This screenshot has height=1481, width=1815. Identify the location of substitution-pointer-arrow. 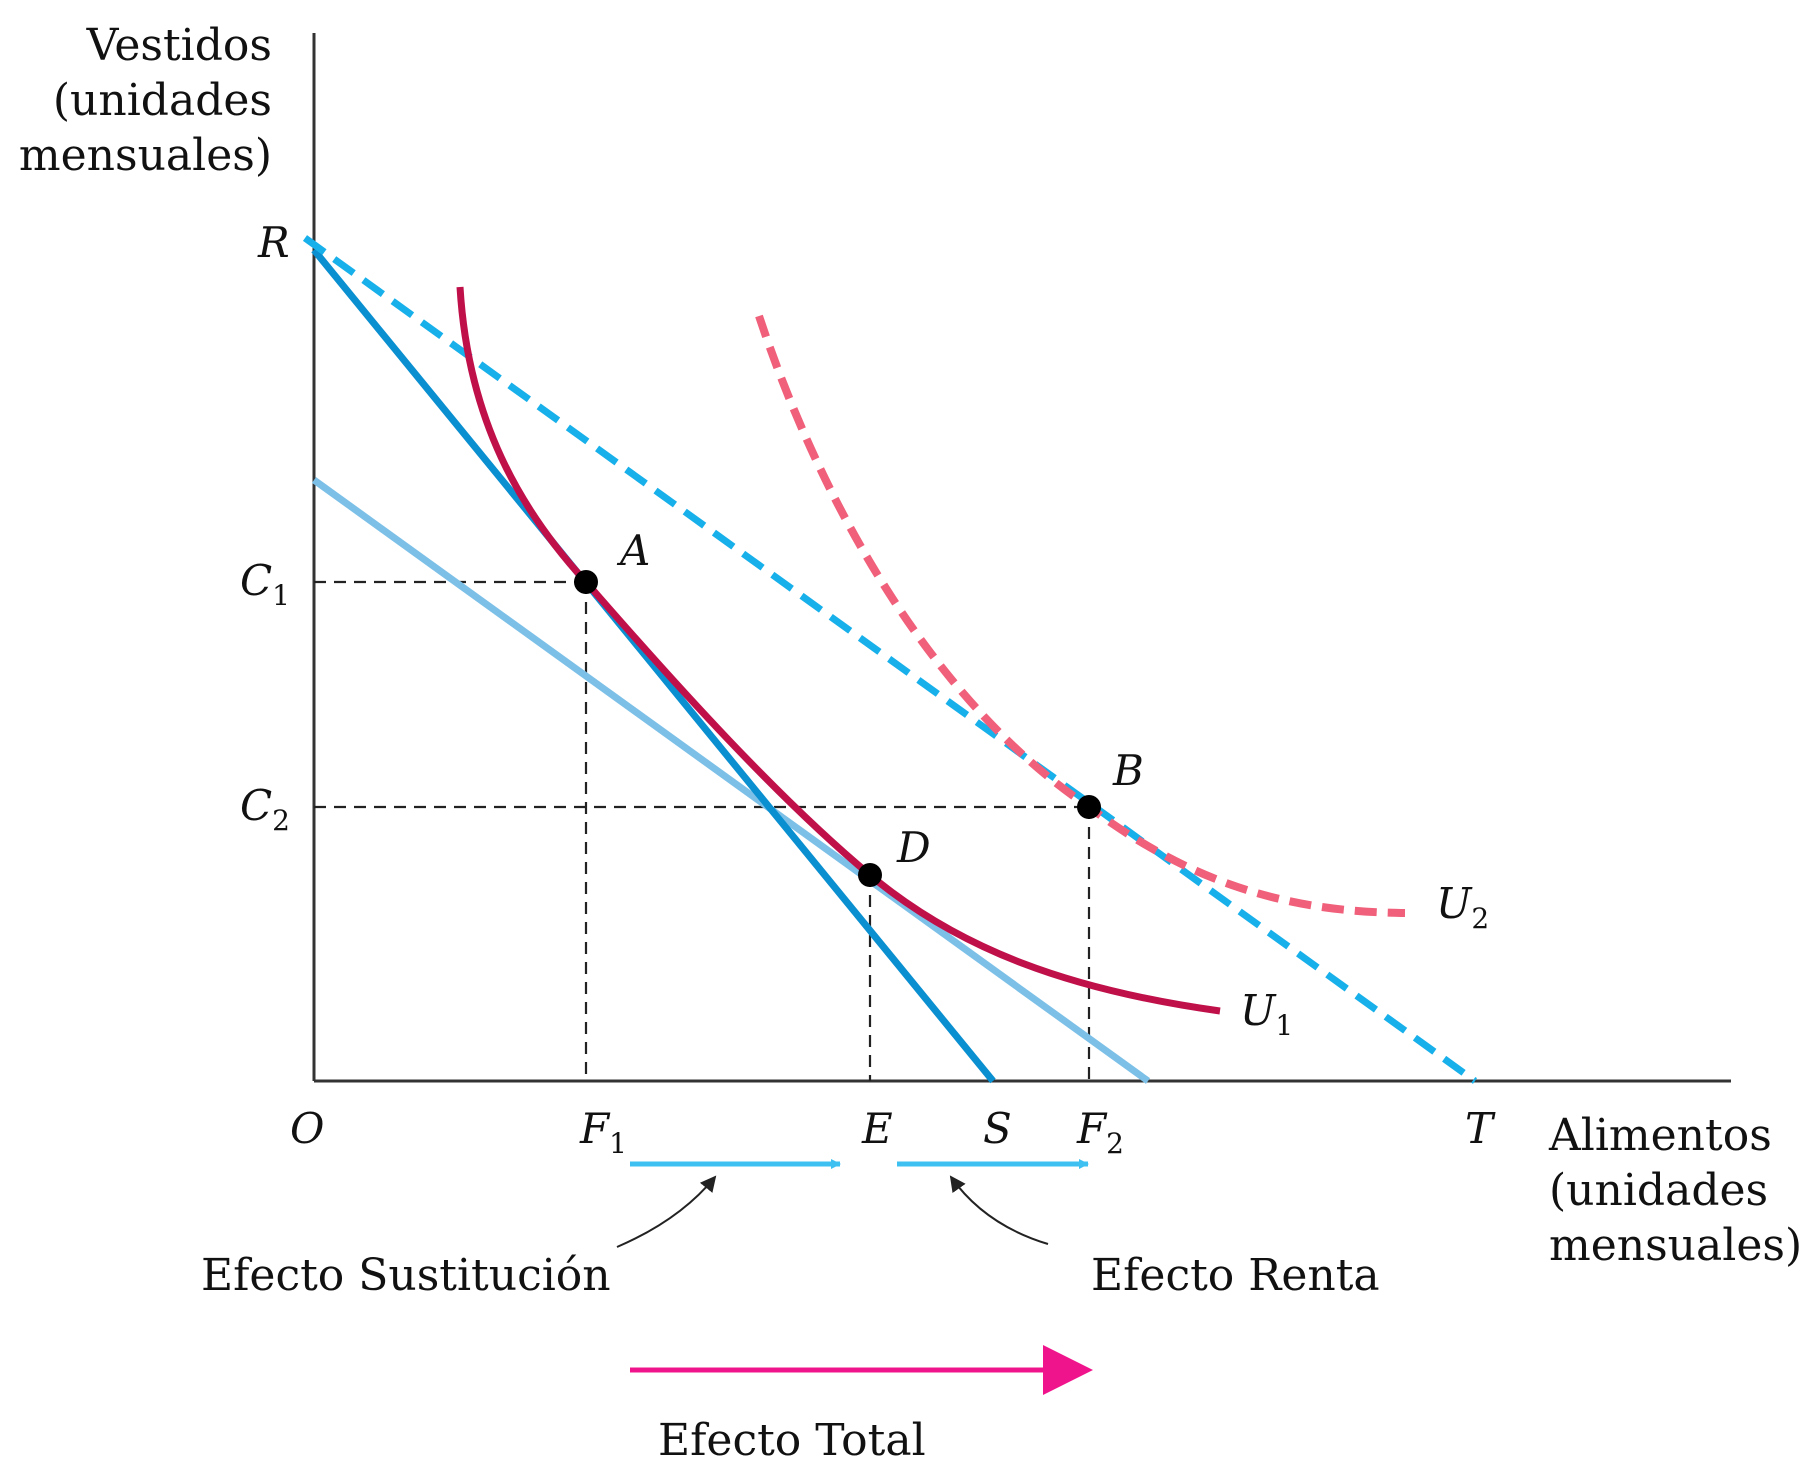
(666, 1211).